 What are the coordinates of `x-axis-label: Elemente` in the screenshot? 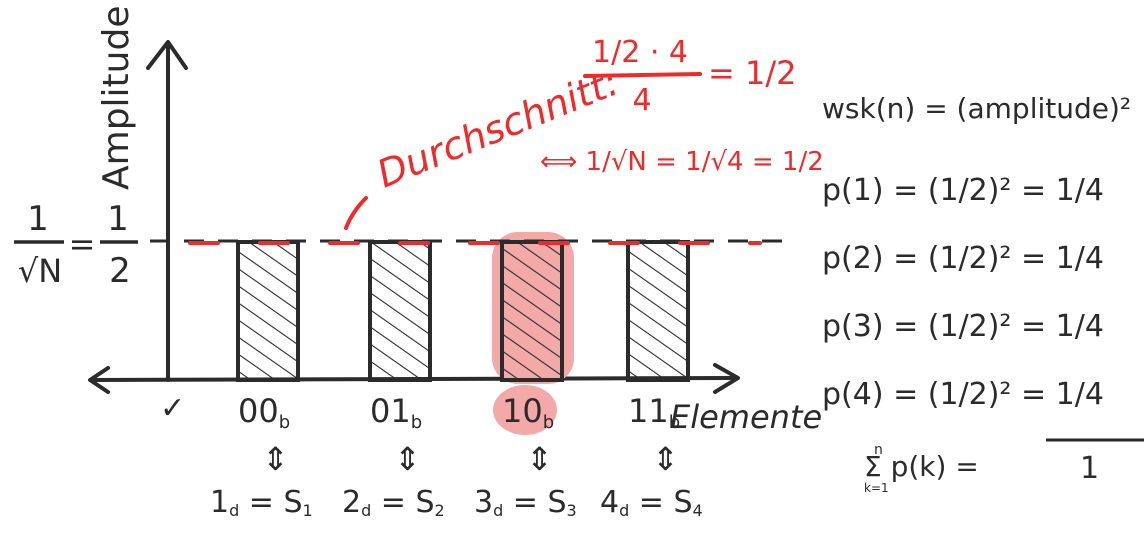 It's located at (746, 417).